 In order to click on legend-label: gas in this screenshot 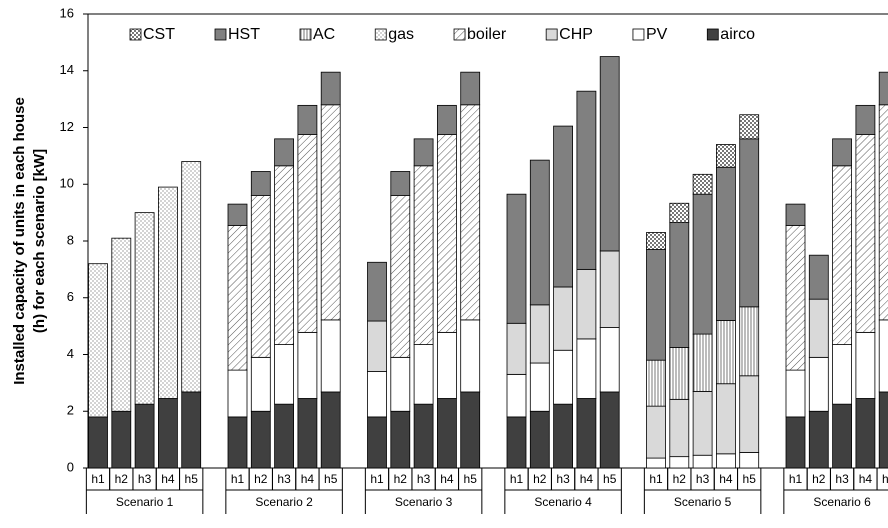, I will do `click(401, 34)`.